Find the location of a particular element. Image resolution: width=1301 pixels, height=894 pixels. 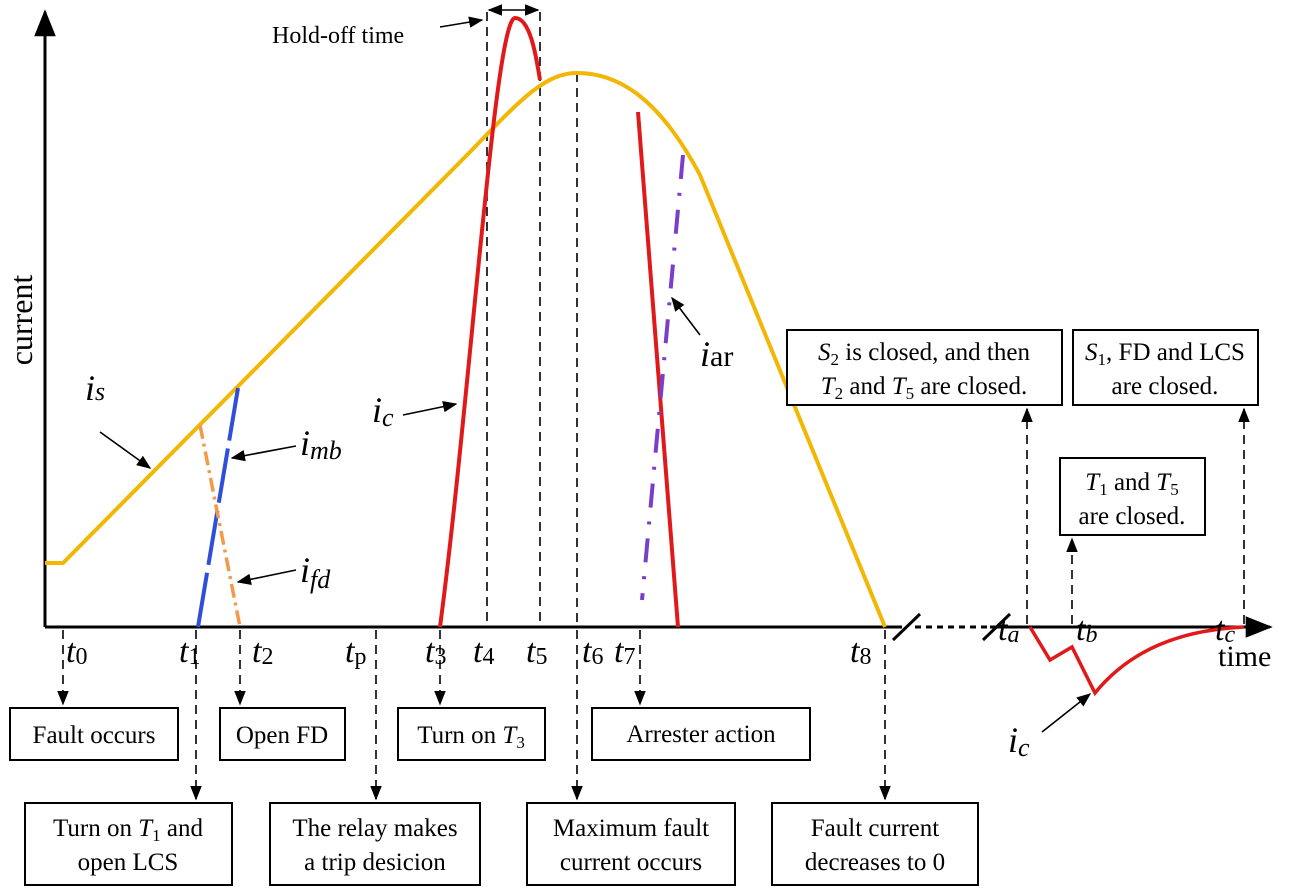

event-box: Turn on T1 and open LCS is located at coordinates (128, 844).